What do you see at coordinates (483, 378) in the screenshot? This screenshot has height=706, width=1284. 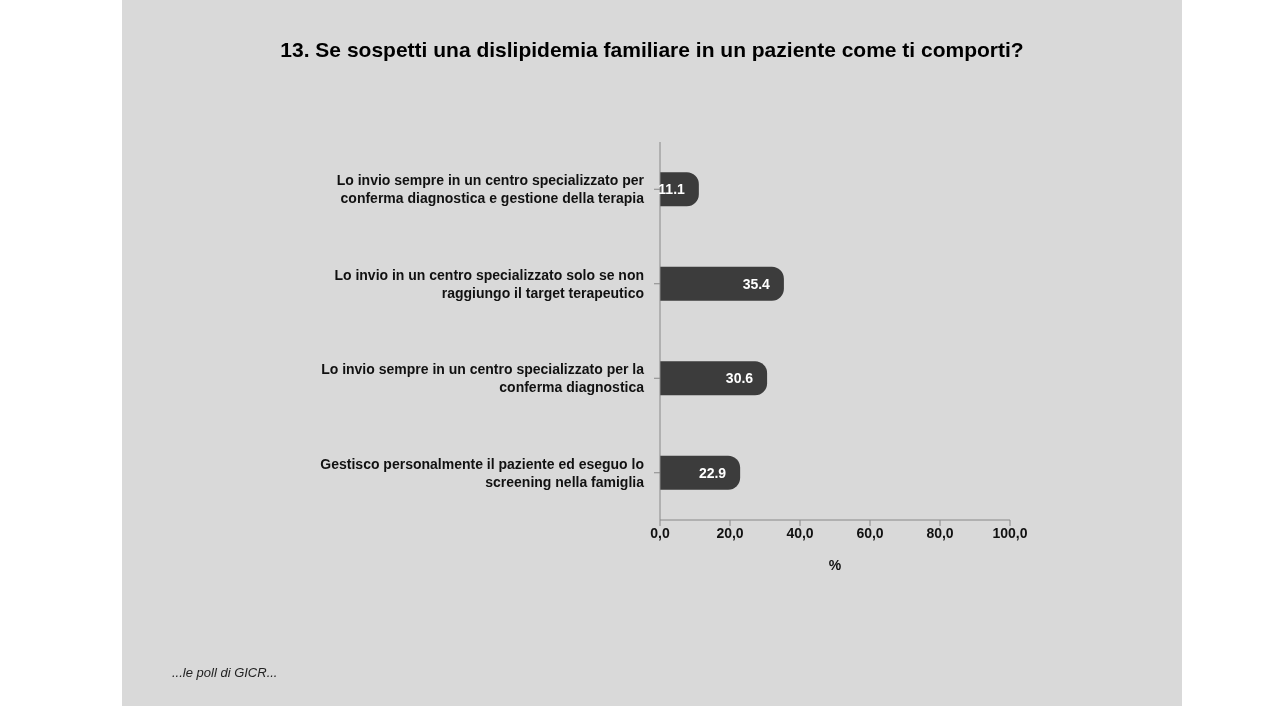 I see `y-tick-label: Lo invio sempre in un centro specializzato per la conferma diagnostica` at bounding box center [483, 378].